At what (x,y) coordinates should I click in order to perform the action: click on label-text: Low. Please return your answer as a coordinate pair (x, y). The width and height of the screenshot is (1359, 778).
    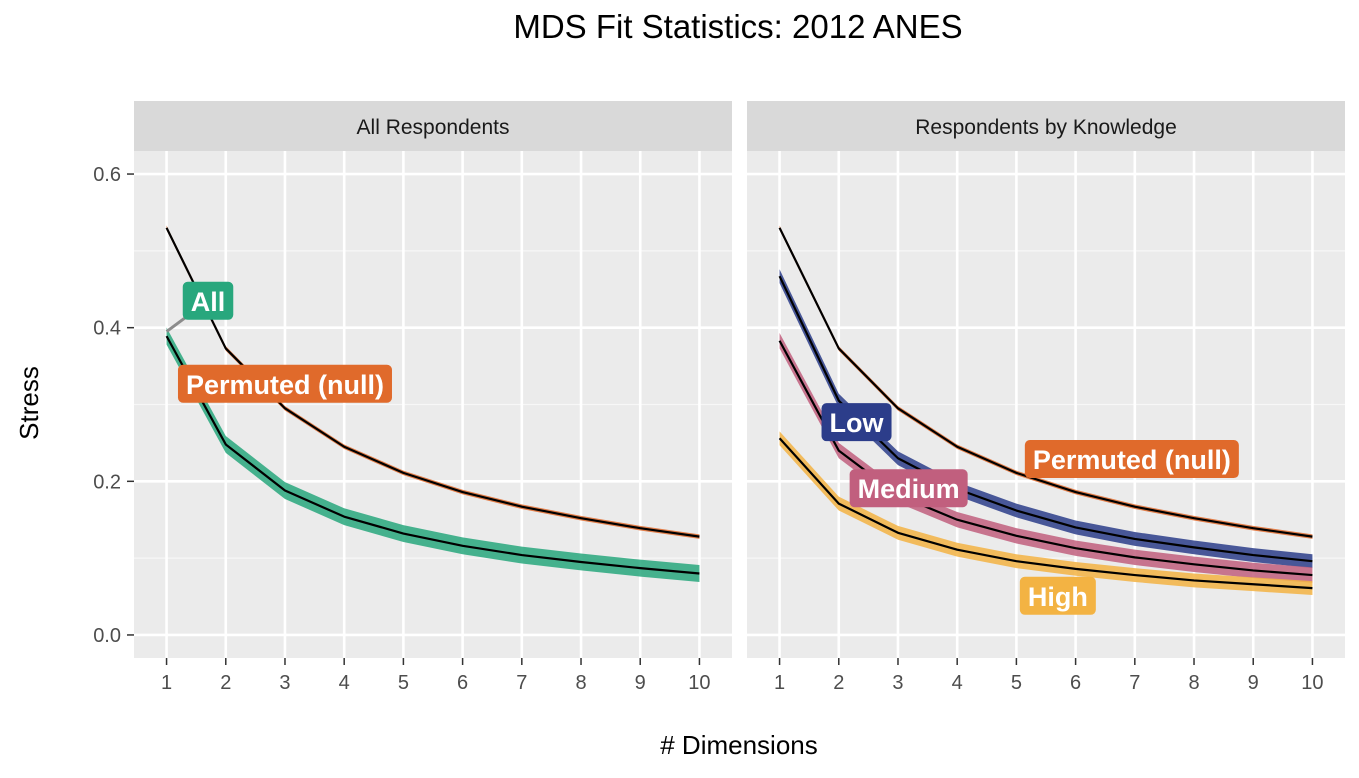
    Looking at the image, I should click on (857, 423).